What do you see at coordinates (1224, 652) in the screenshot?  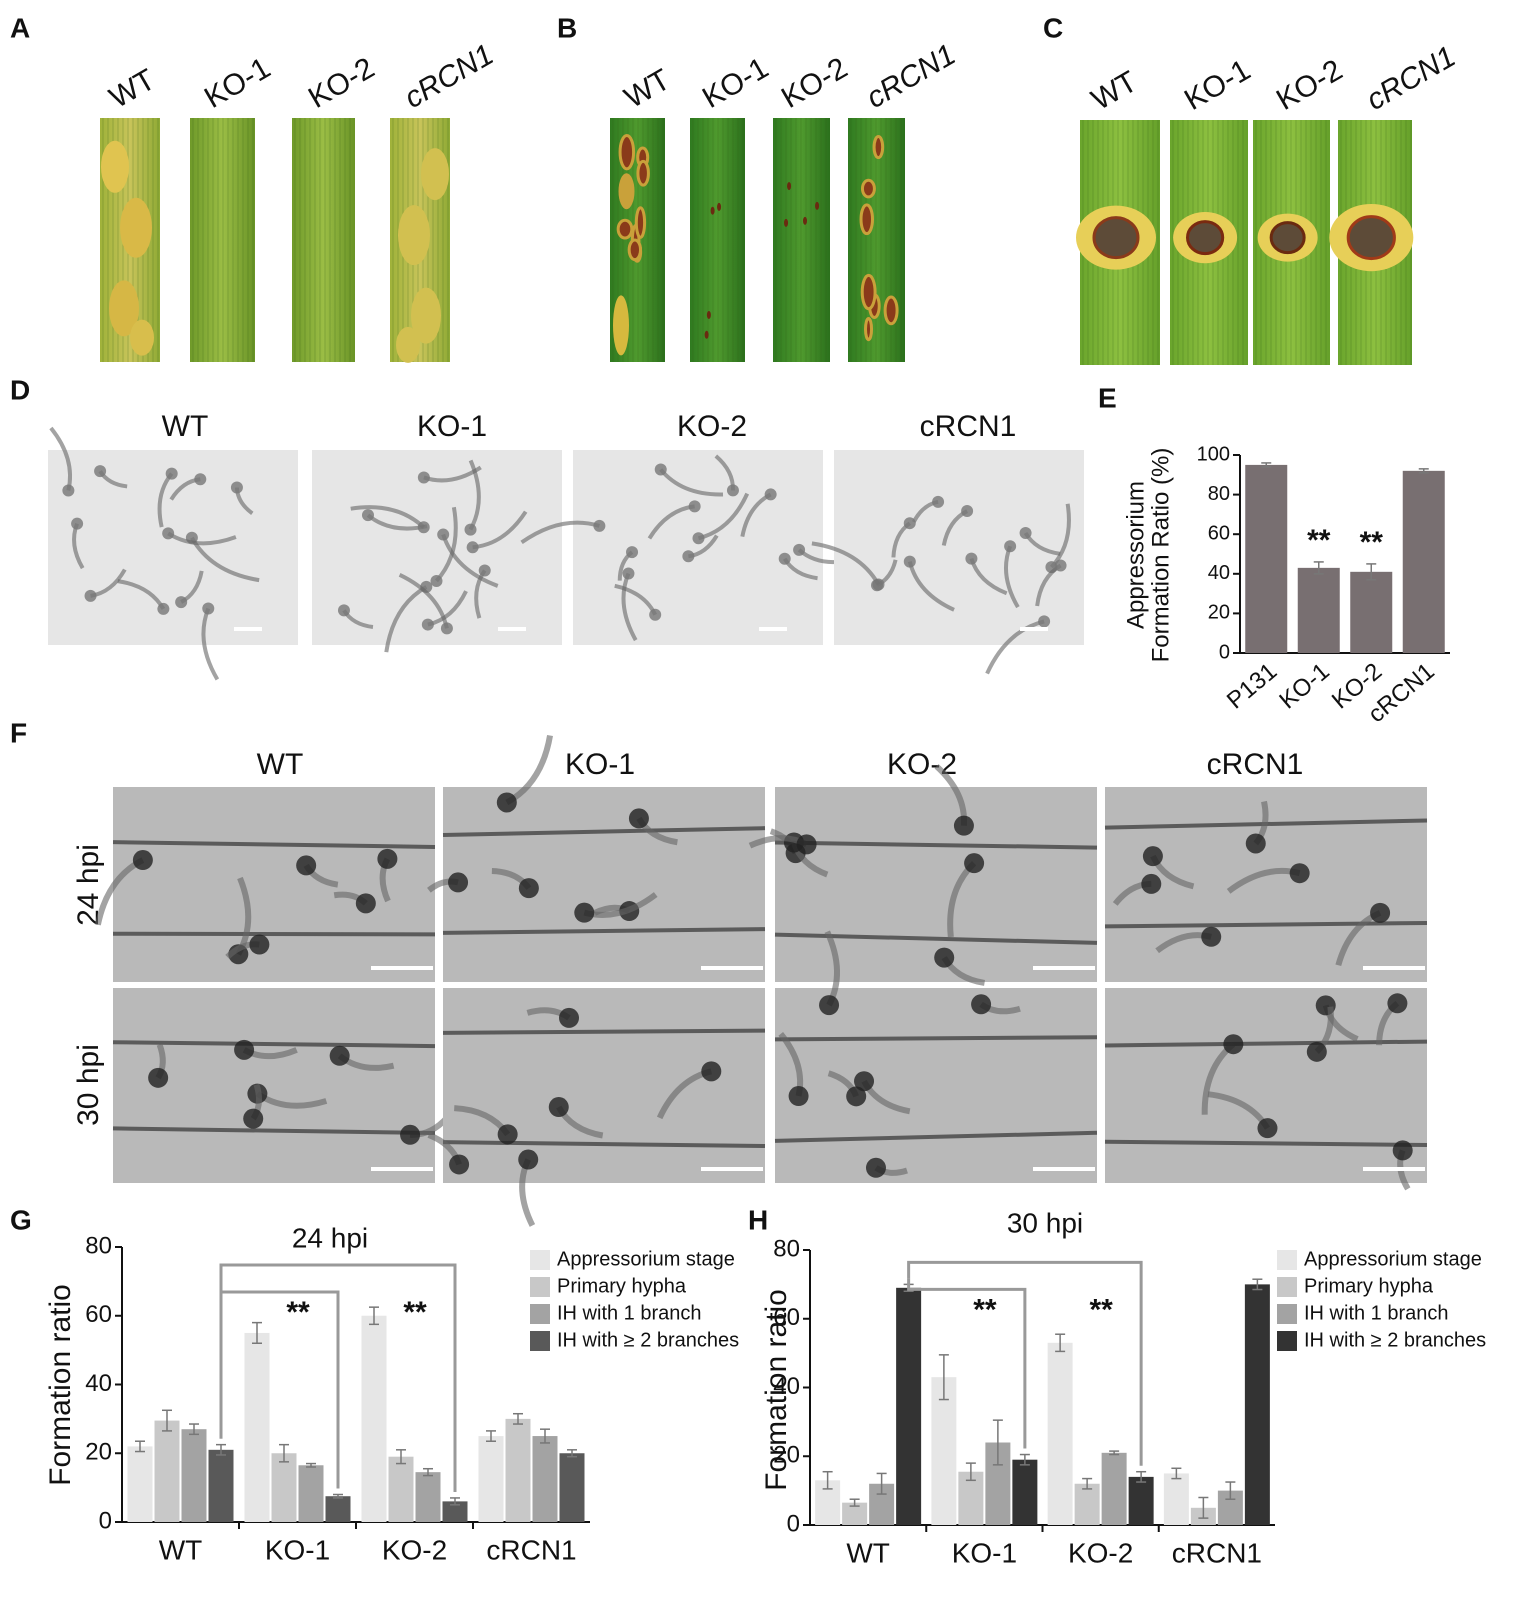 I see `y-tick-label: 0` at bounding box center [1224, 652].